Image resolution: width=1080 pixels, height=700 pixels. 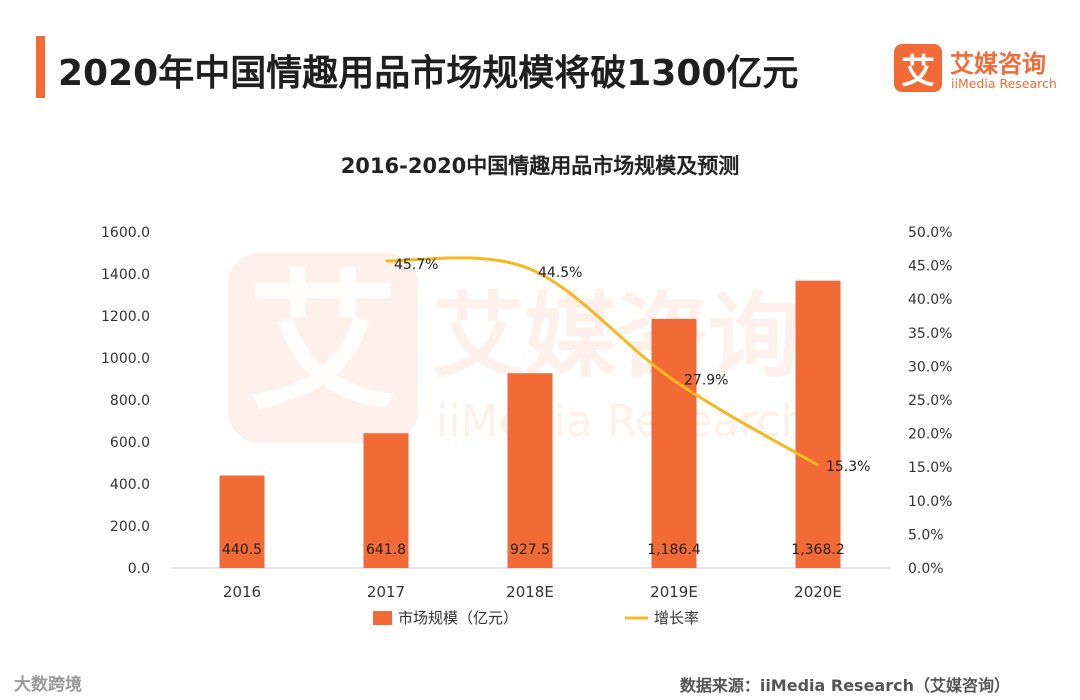 I want to click on right-axis-tick: 10.0%, so click(x=930, y=502).